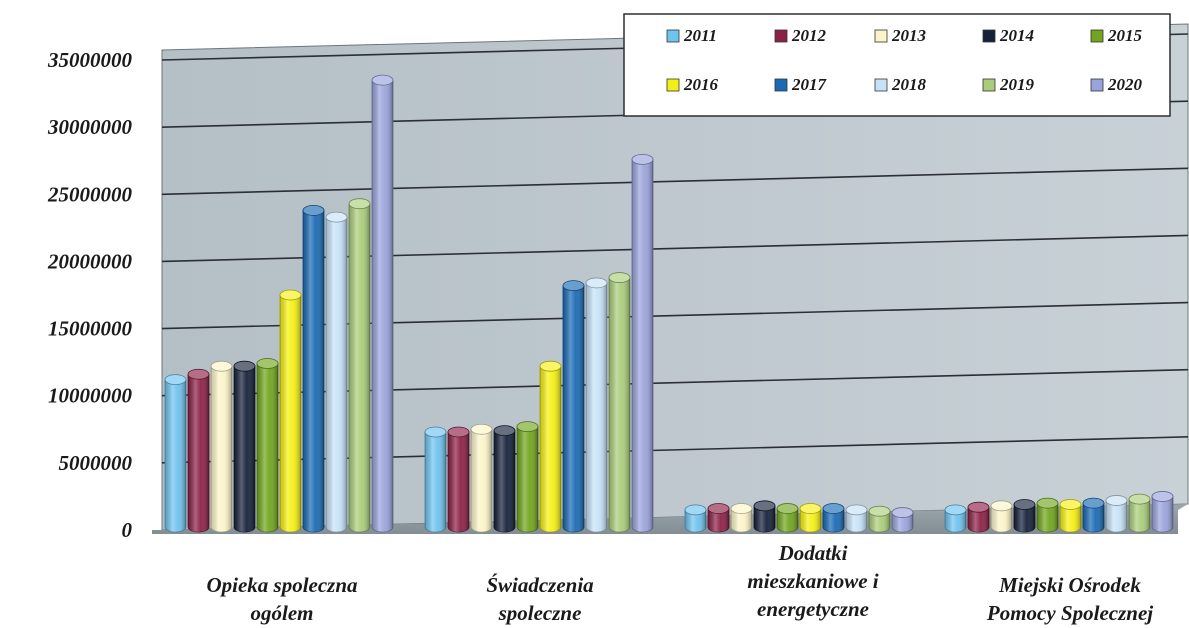 Image resolution: width=1189 pixels, height=628 pixels. Describe the element at coordinates (1017, 84) in the screenshot. I see `legend-label: 2019` at that location.